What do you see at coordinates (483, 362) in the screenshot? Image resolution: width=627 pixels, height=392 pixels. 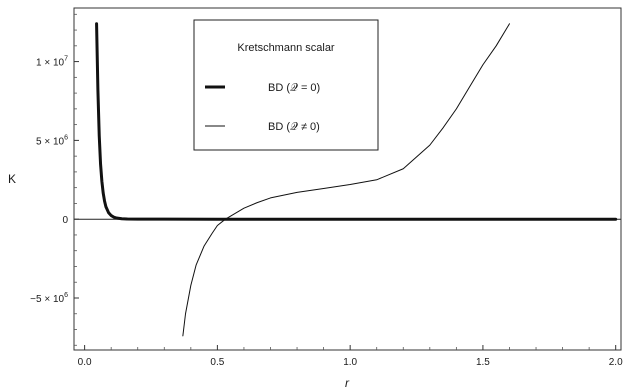 I see `x-tick-label: 1.5` at bounding box center [483, 362].